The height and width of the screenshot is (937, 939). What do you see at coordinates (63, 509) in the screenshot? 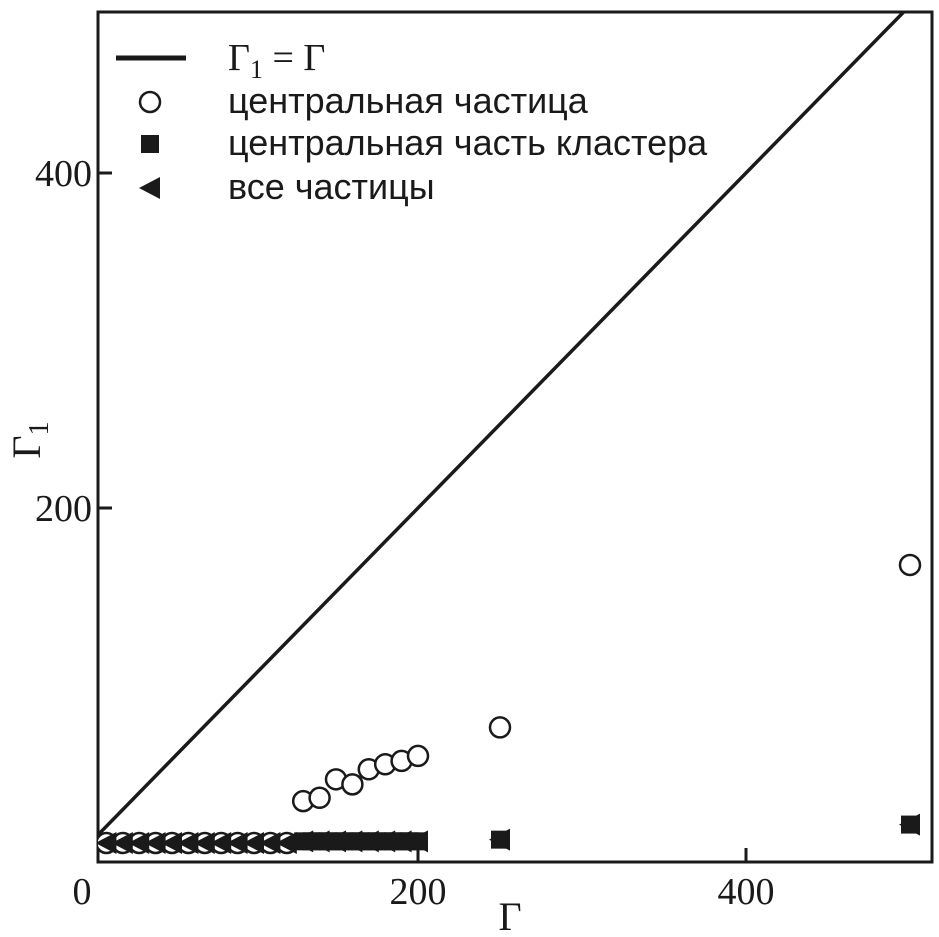
I see `y-tick-label: 200` at bounding box center [63, 509].